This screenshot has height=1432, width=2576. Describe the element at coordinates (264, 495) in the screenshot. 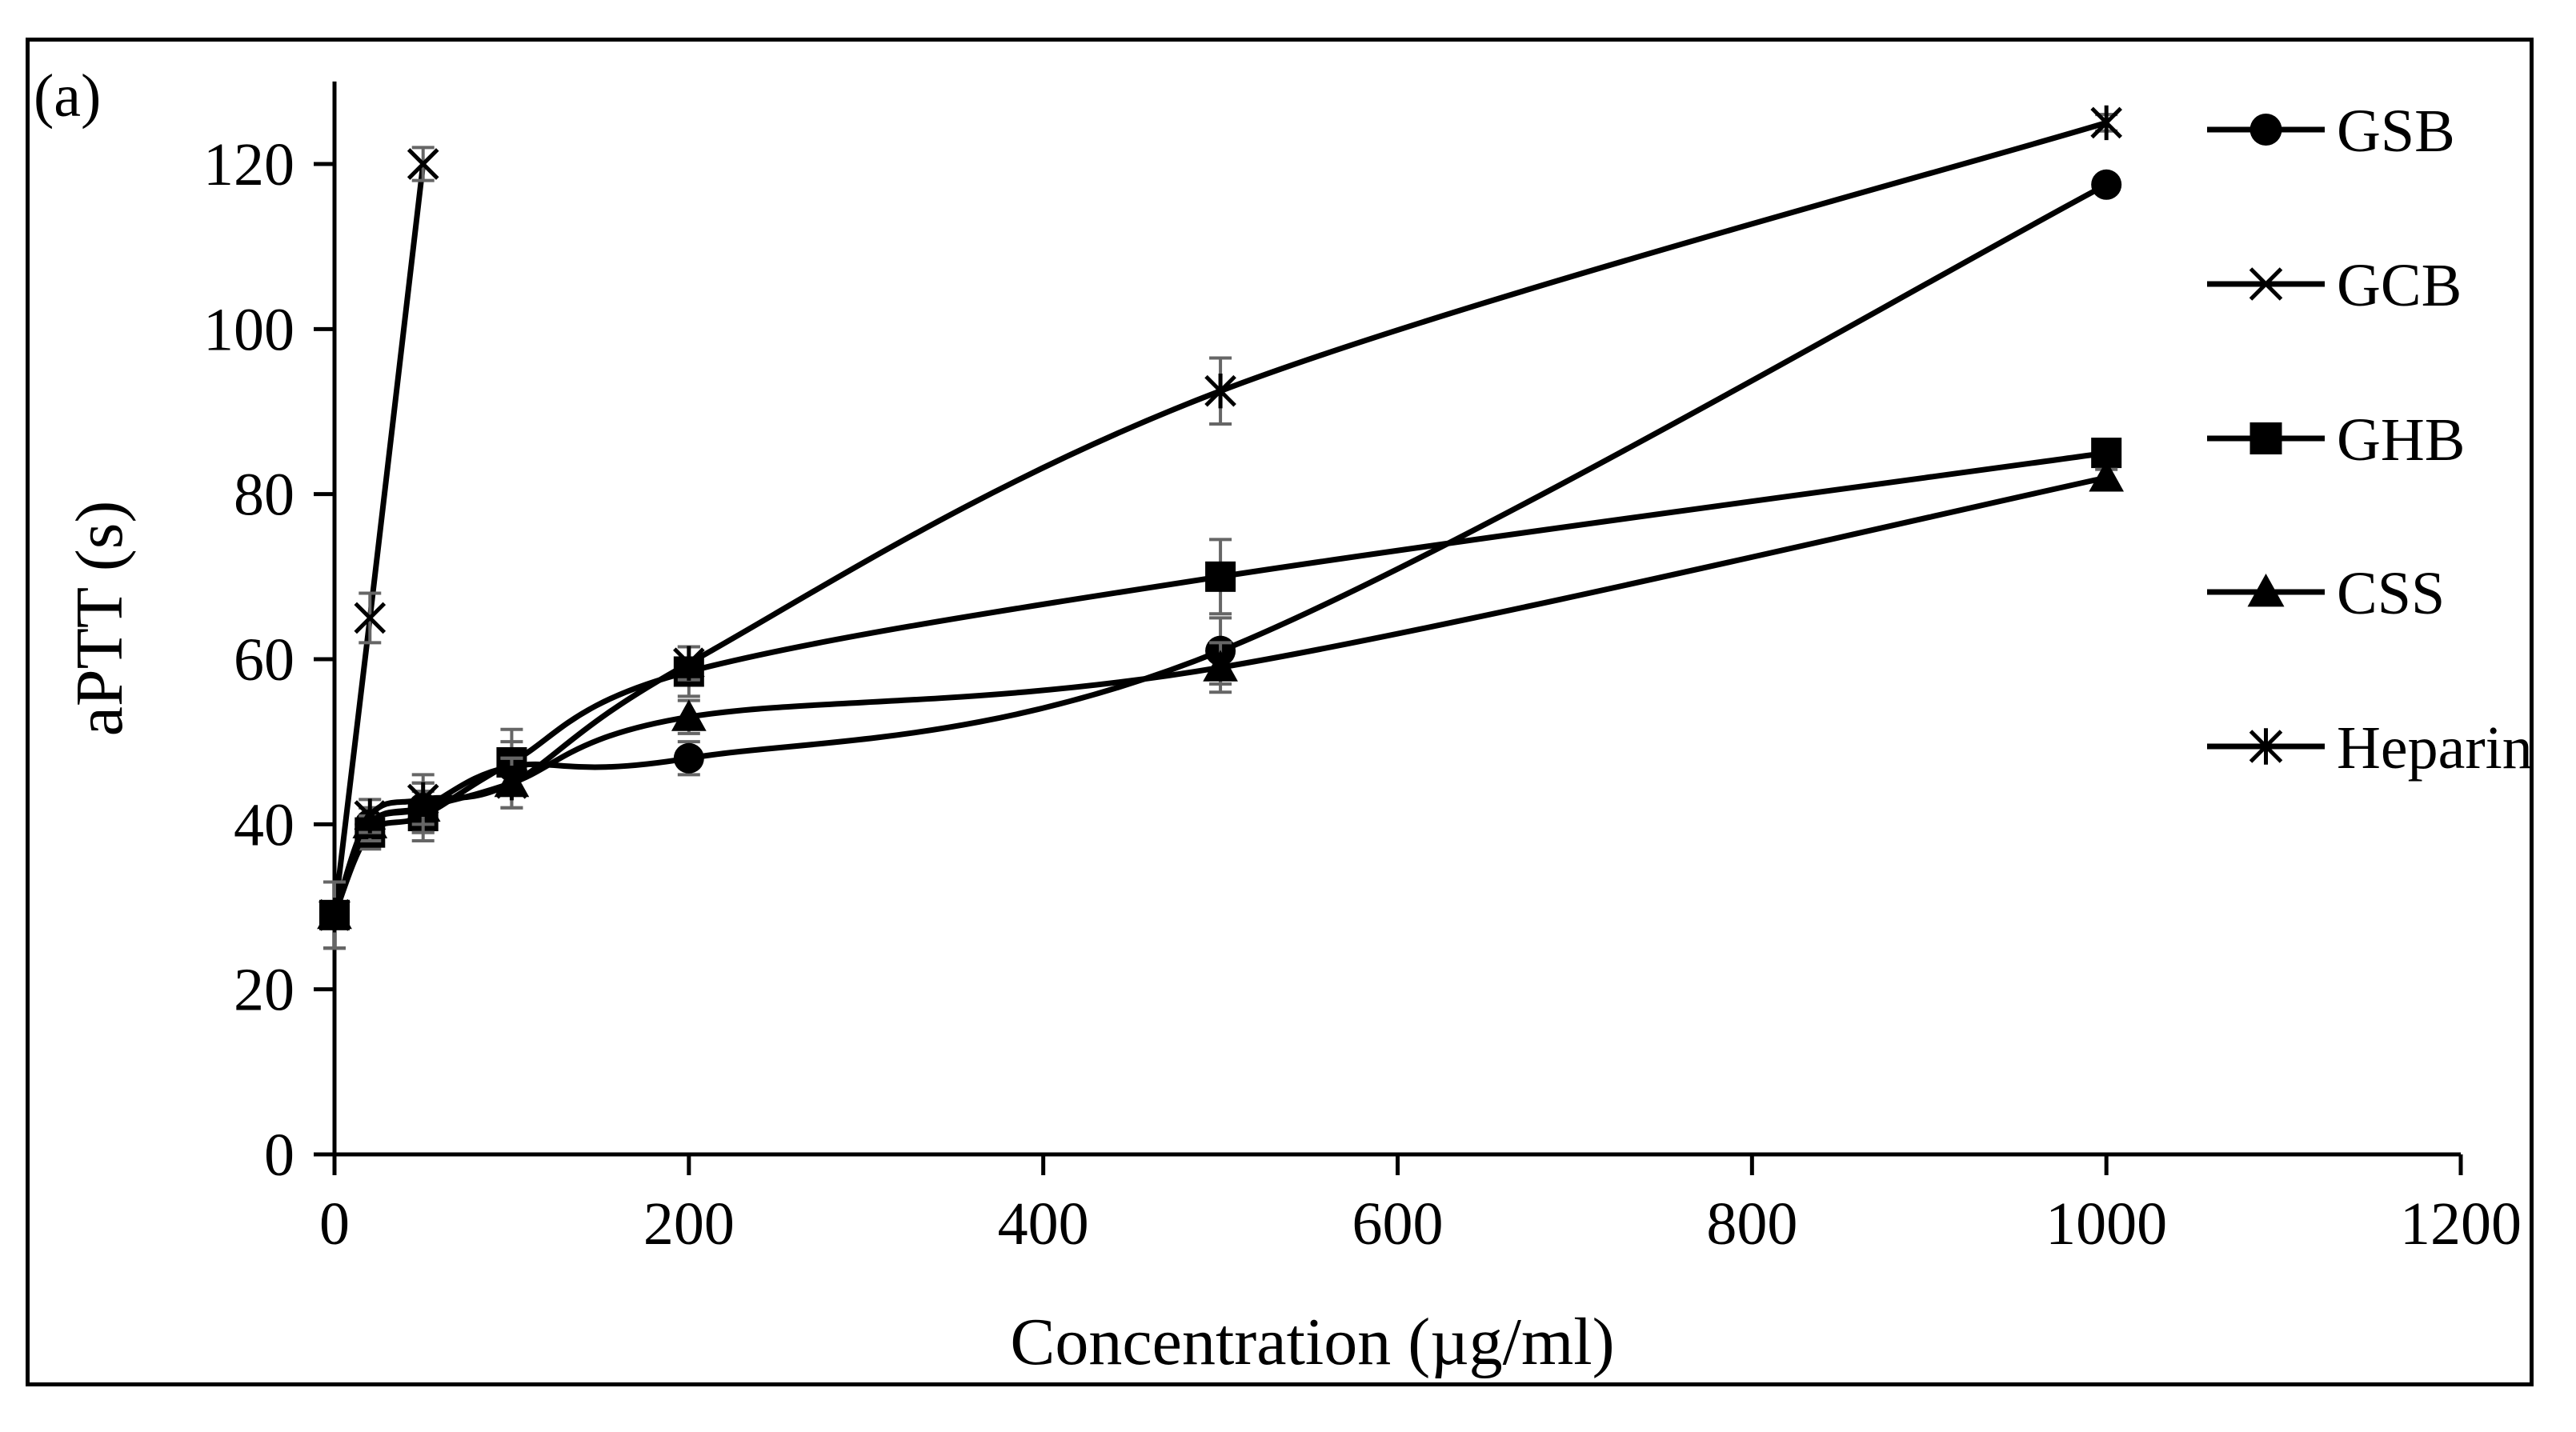

I see `y-tick-label: 80` at that location.